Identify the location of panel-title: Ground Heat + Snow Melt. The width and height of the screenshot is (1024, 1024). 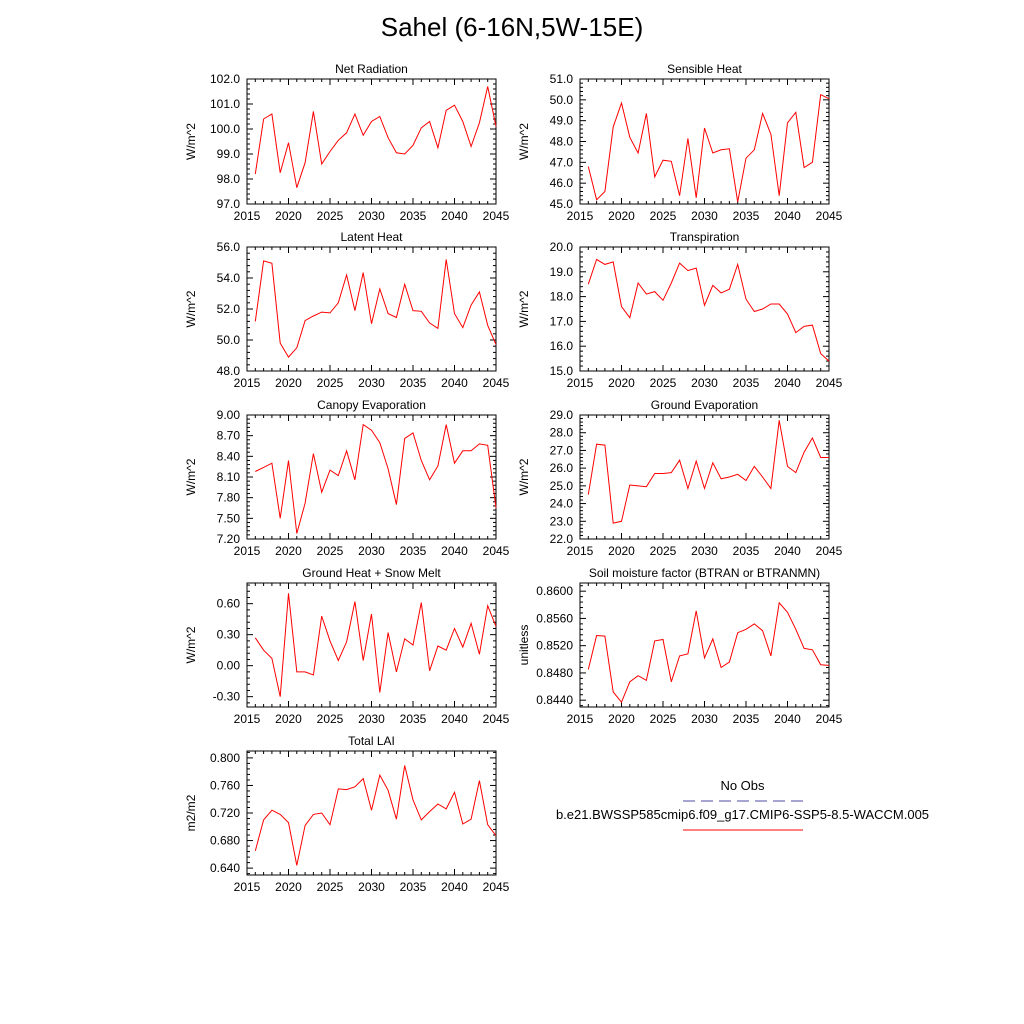
(371, 573).